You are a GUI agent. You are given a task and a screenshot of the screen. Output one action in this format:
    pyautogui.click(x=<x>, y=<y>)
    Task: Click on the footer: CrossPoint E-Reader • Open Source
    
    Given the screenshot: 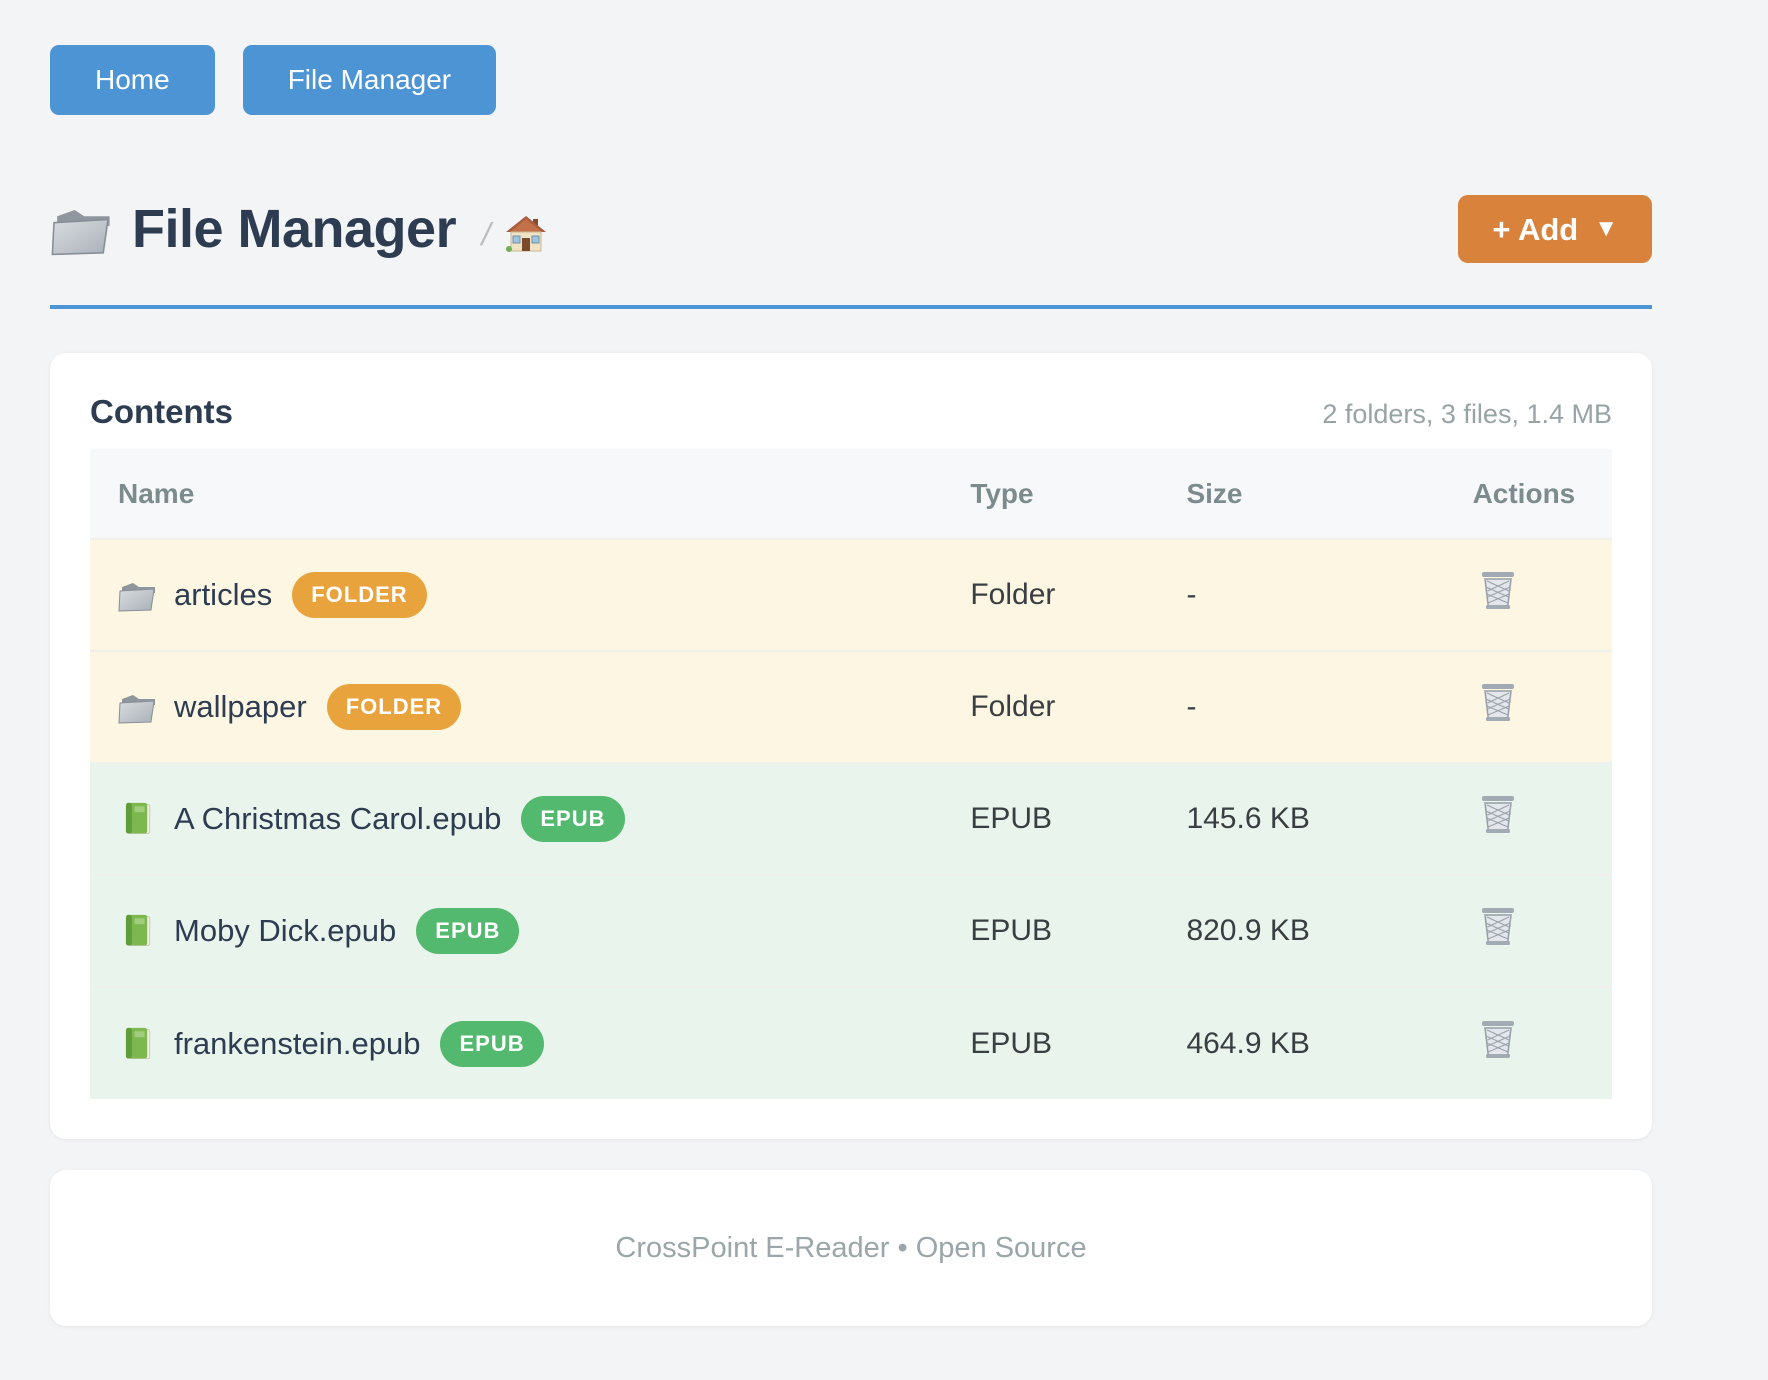 What is the action you would take?
    pyautogui.click(x=851, y=1248)
    